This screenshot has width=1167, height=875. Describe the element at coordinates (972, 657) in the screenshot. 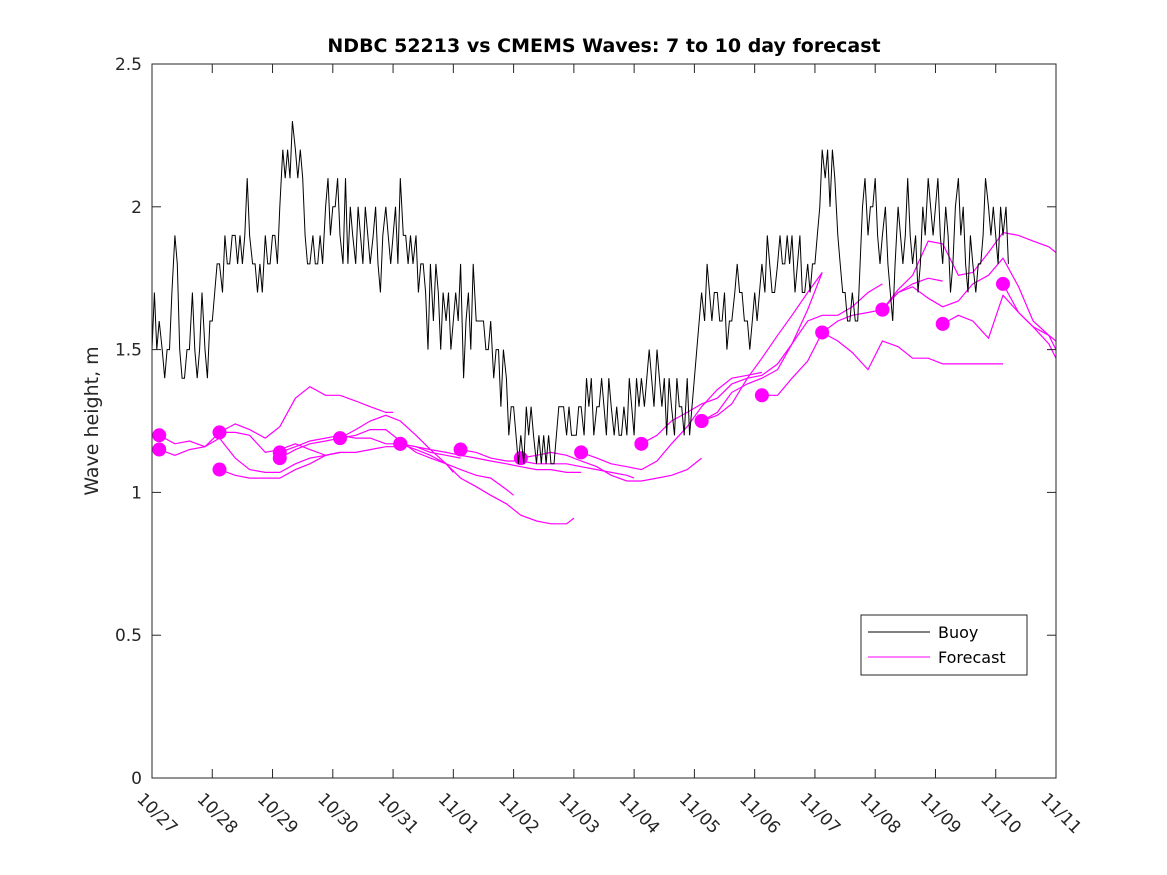

I see `legend-label-forecast: Forecast` at that location.